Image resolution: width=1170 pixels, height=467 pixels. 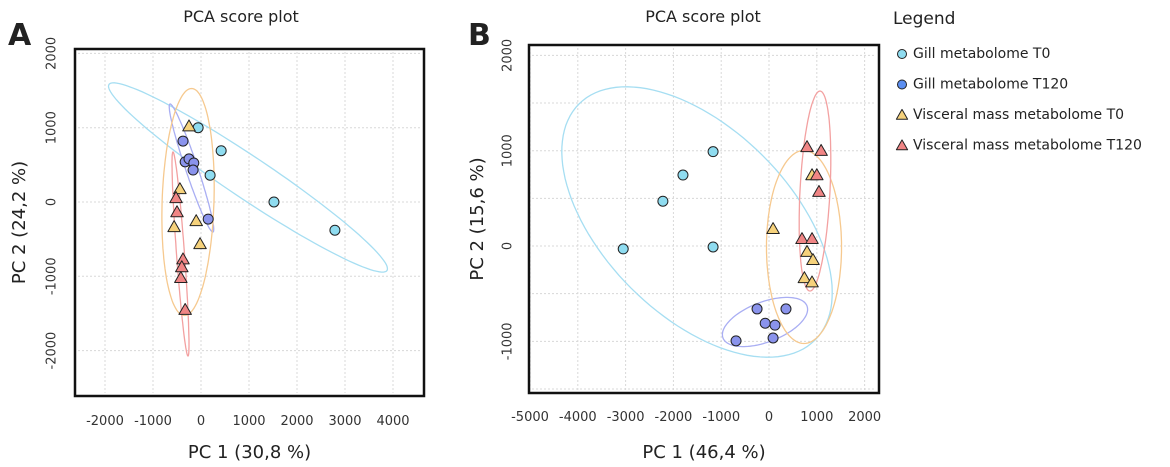 I want to click on legend-item-label: Gill metabolome T0, so click(x=981, y=54).